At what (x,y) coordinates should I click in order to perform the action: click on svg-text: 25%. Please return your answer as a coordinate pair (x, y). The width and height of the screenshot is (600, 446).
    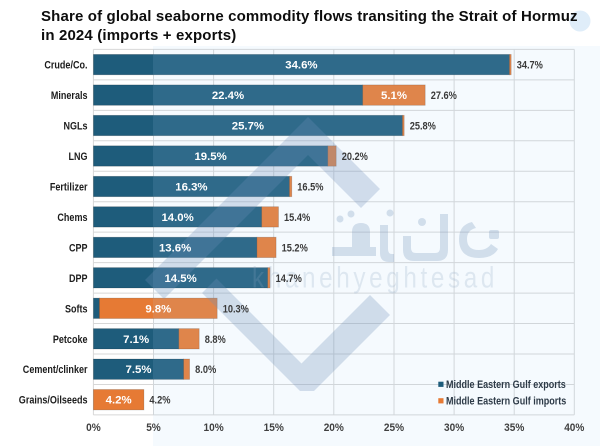
    Looking at the image, I should click on (394, 428).